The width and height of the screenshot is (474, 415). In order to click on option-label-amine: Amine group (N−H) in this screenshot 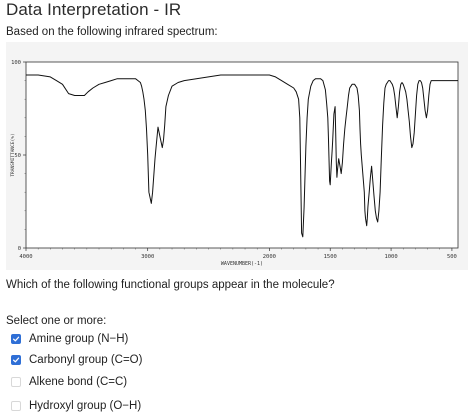, I will do `click(79, 339)`.